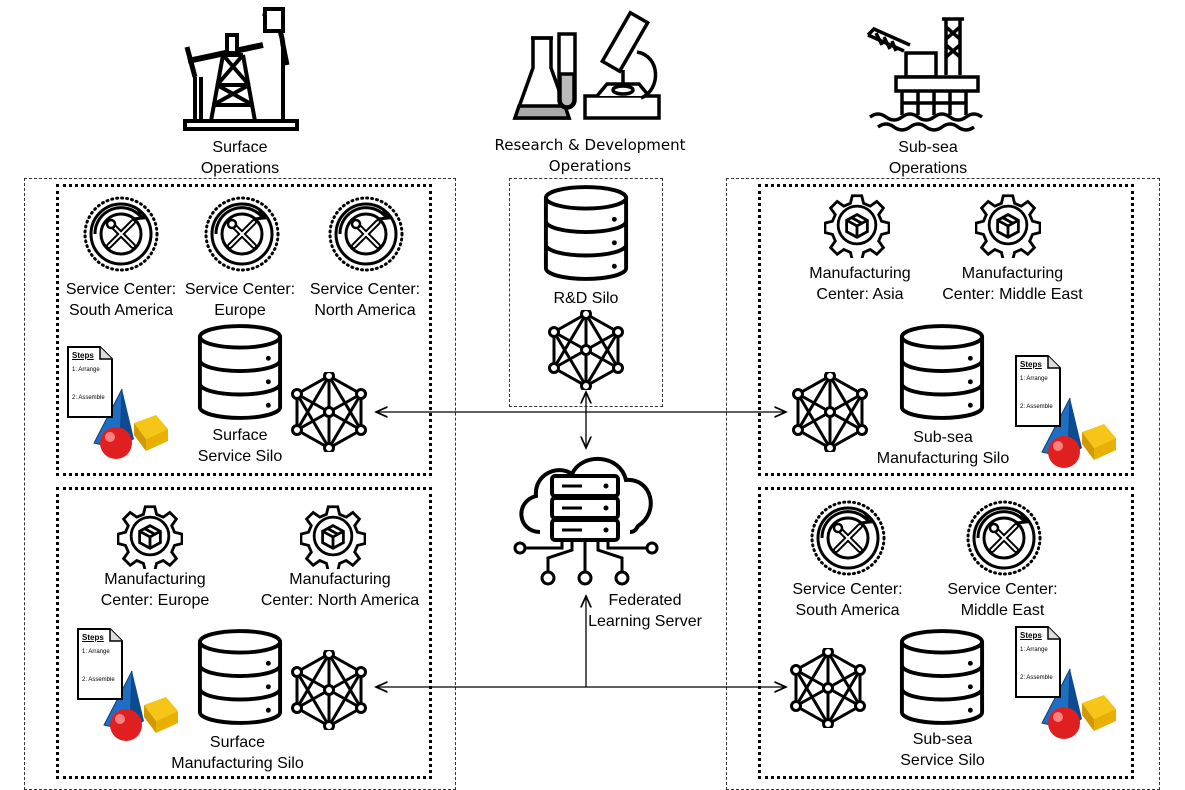 The width and height of the screenshot is (1185, 790). What do you see at coordinates (240, 446) in the screenshot?
I see `surface-service-silo-label: Surface Service Silo` at bounding box center [240, 446].